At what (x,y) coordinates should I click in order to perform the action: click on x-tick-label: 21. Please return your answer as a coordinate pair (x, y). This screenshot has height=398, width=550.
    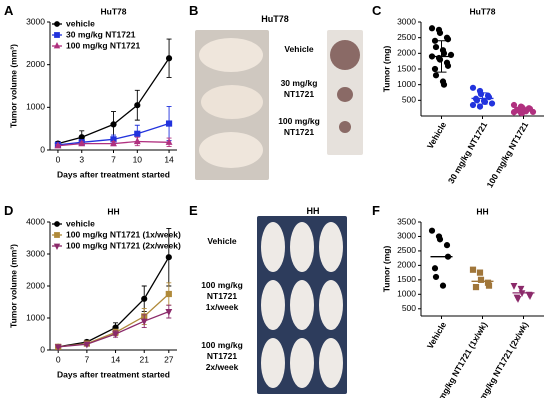
    Looking at the image, I should click on (144, 359).